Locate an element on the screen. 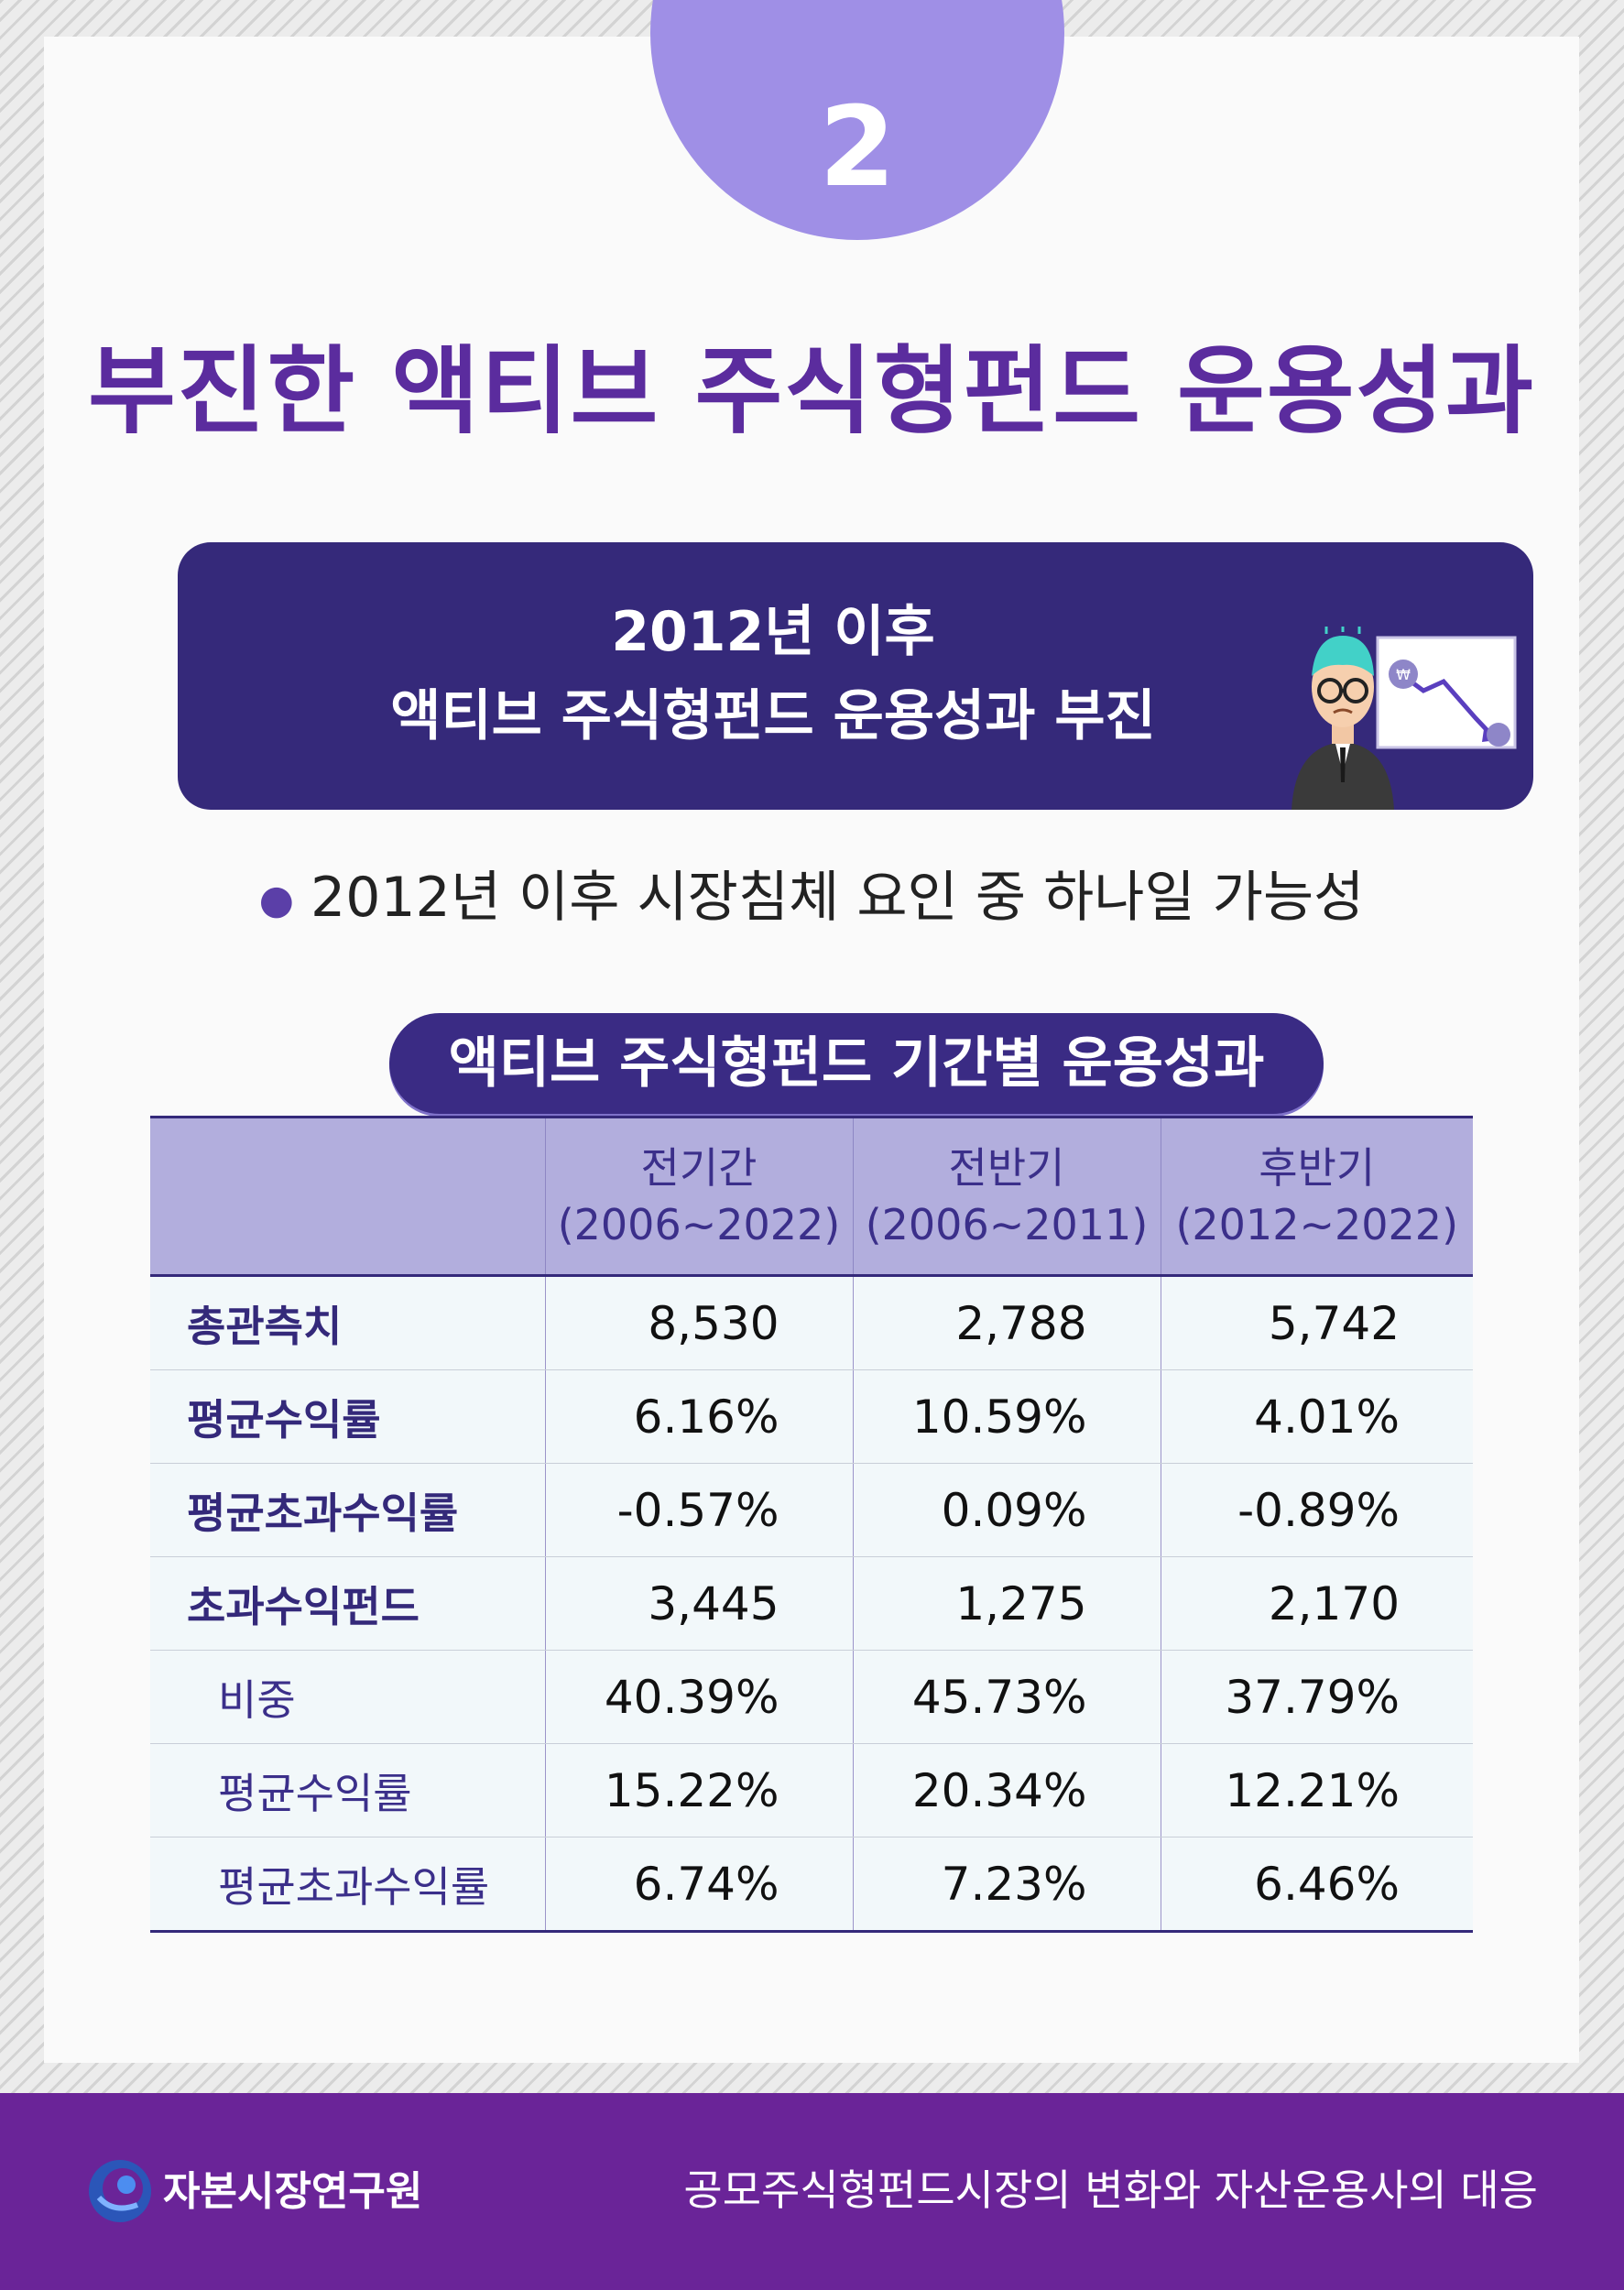 Image resolution: width=1624 pixels, height=2290 pixels. banner-line-1: 2012년 이후 is located at coordinates (773, 632).